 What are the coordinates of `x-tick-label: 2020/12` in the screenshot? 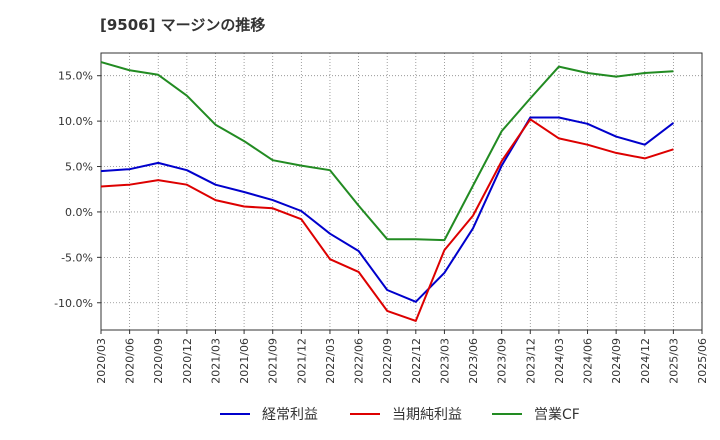 It's located at (187, 361).